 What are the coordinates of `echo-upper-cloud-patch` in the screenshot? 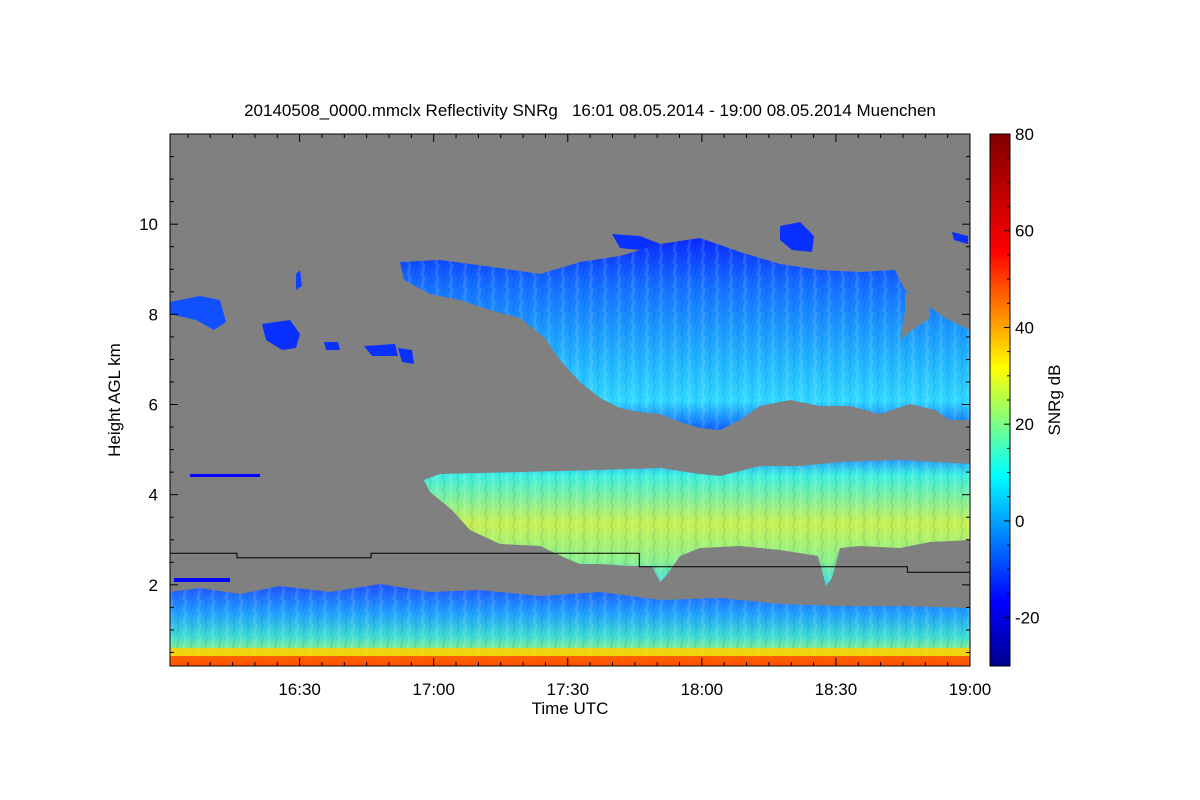 It's located at (797, 237).